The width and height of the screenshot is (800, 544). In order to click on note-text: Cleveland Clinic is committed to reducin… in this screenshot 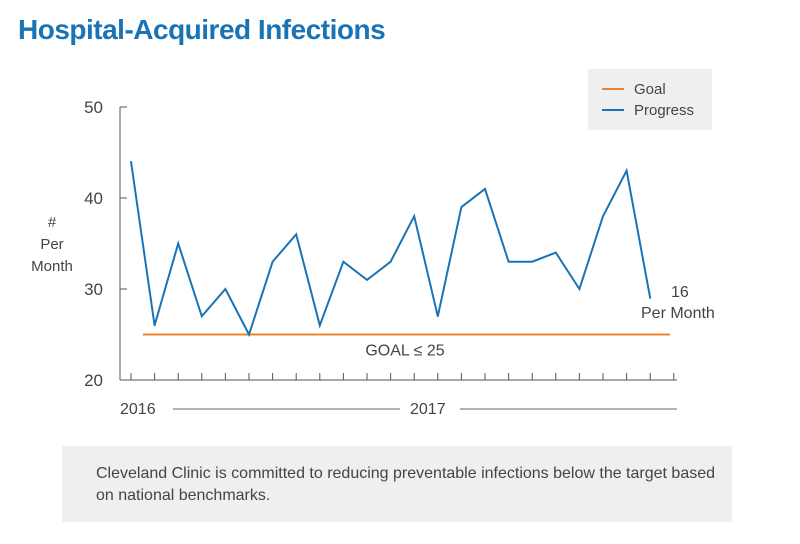, I will do `click(406, 484)`.